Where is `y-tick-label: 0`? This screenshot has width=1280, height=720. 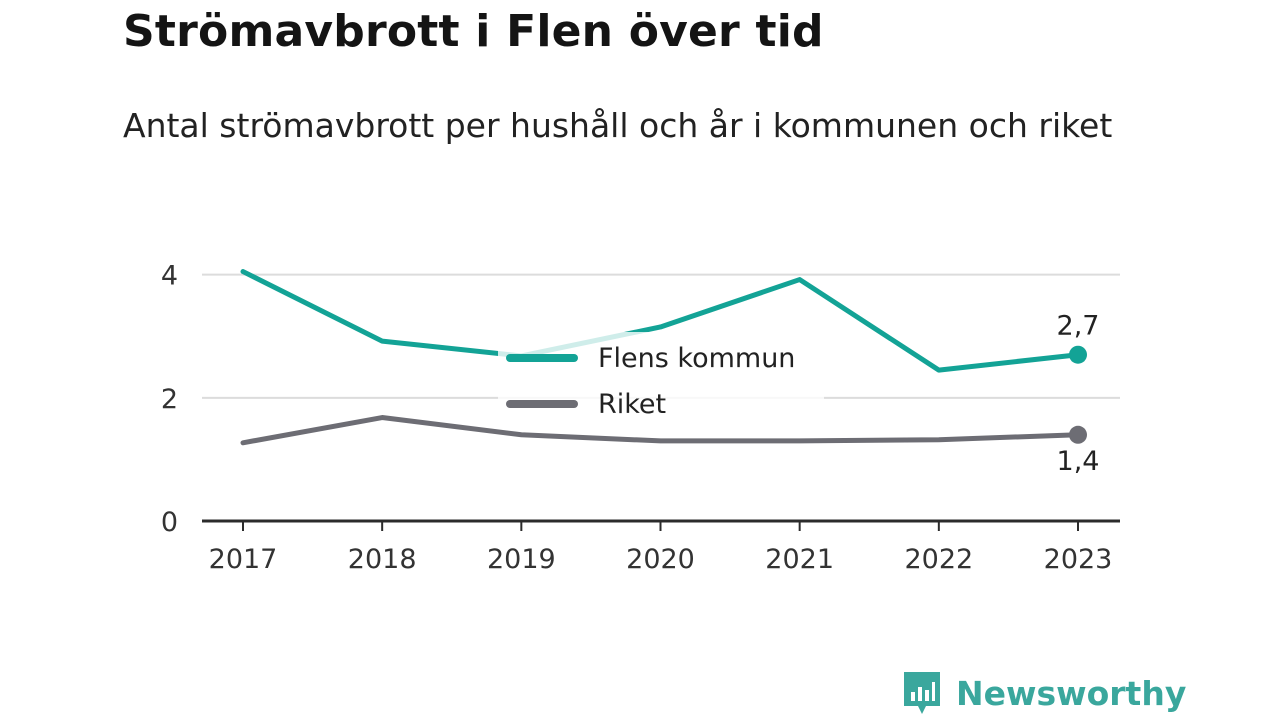 y-tick-label: 0 is located at coordinates (169, 522).